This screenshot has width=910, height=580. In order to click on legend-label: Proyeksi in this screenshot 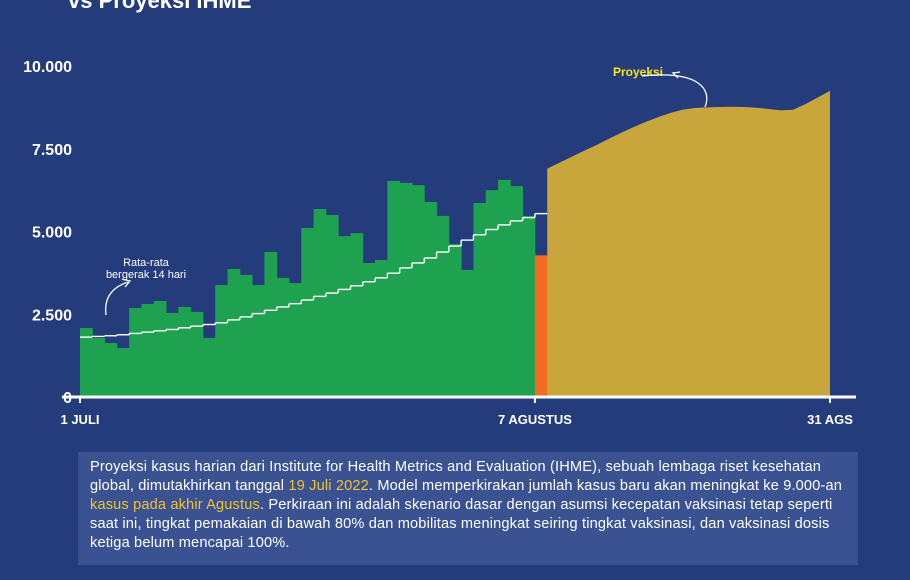, I will do `click(638, 72)`.